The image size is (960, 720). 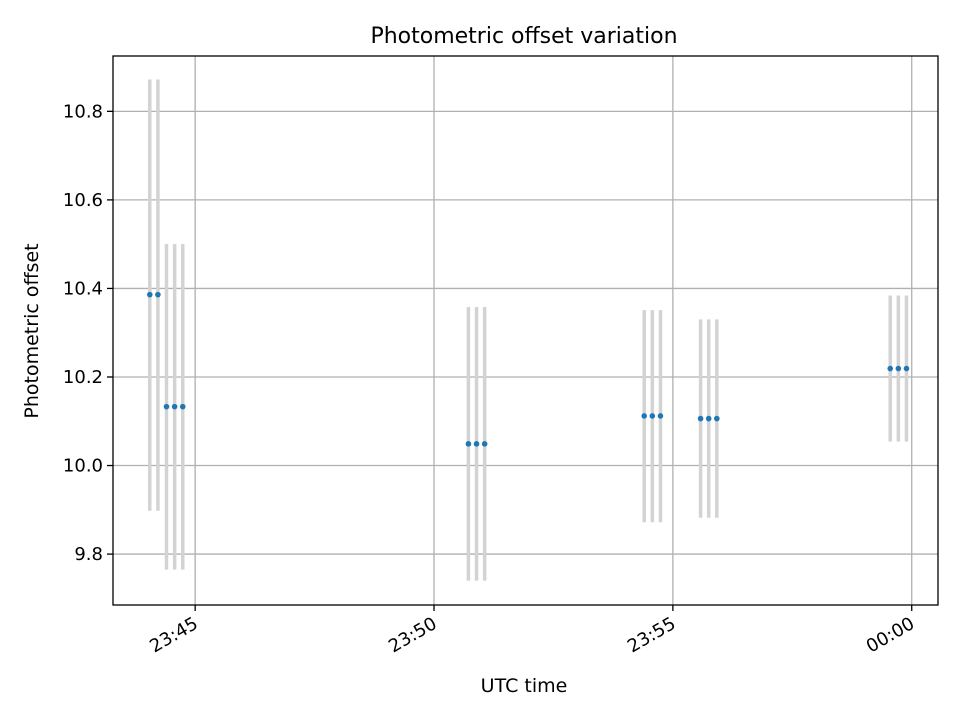 What do you see at coordinates (83, 200) in the screenshot?
I see `y-tick-label: 10.6` at bounding box center [83, 200].